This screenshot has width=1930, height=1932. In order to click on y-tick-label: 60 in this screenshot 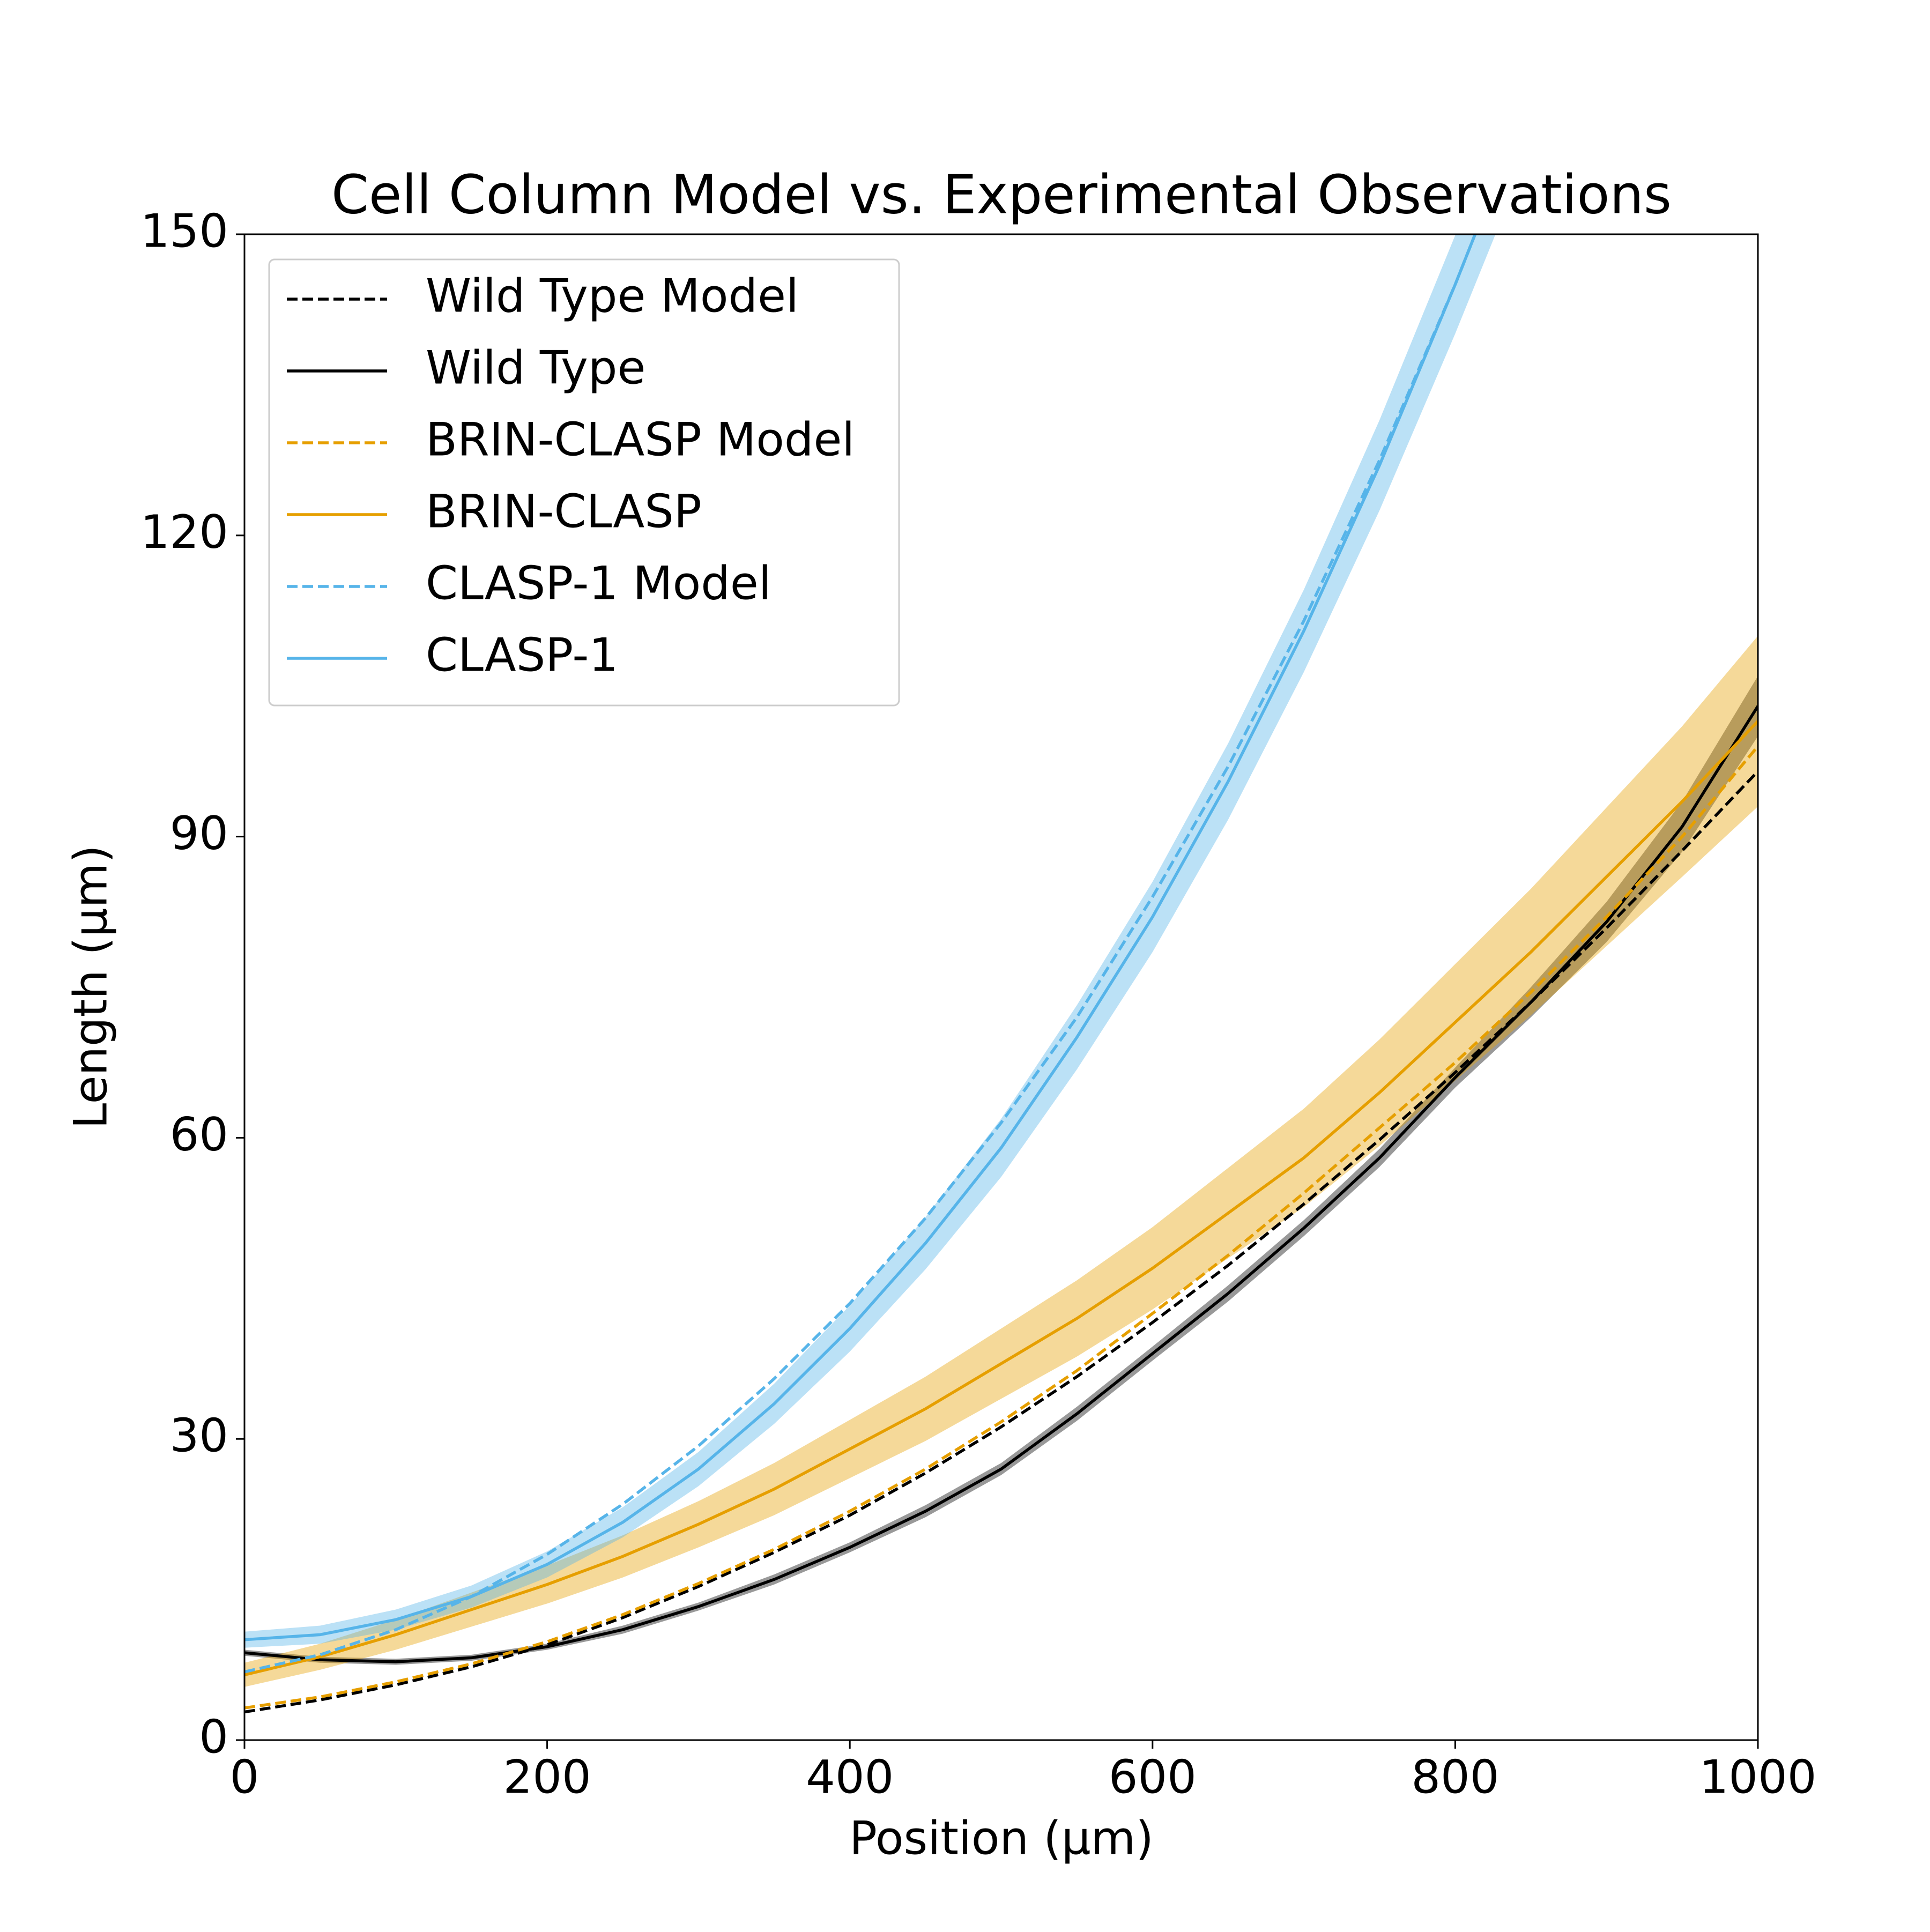, I will do `click(199, 1135)`.